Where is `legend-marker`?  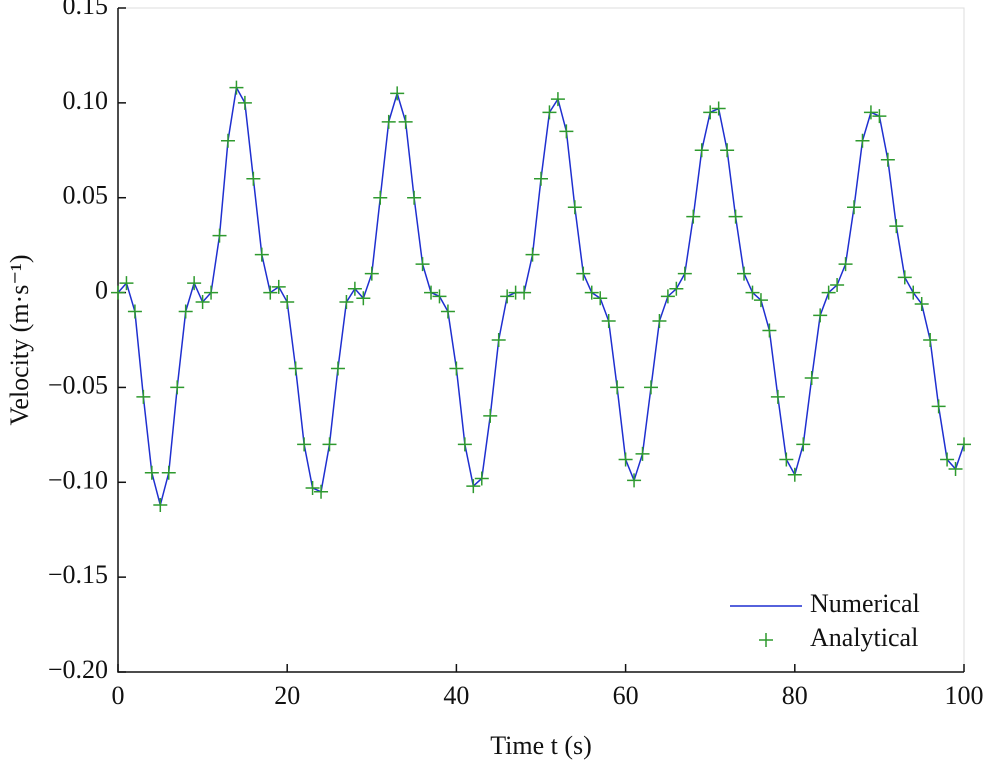
legend-marker is located at coordinates (766, 640).